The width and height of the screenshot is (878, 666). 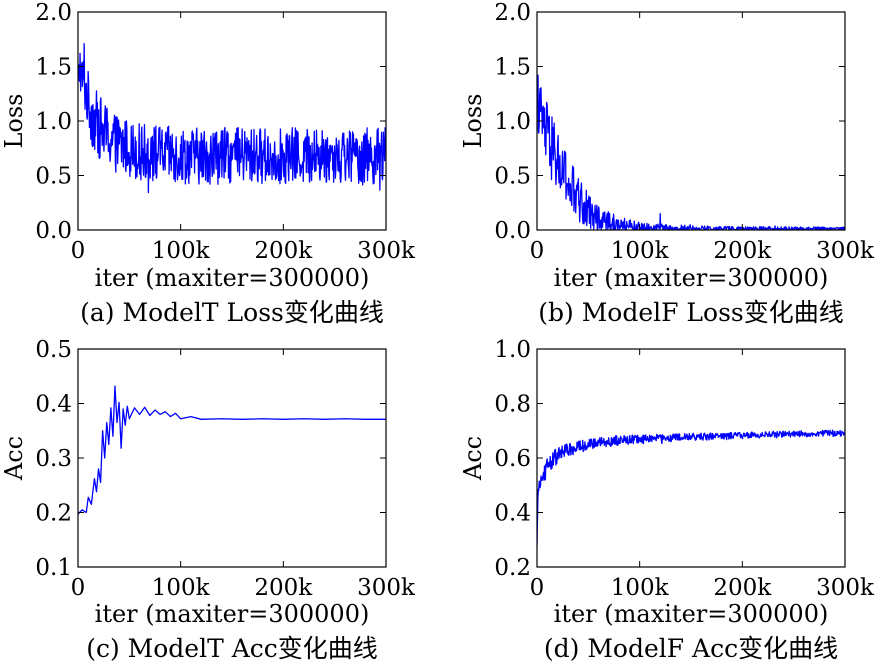 I want to click on axes-frame-b, so click(x=691, y=121).